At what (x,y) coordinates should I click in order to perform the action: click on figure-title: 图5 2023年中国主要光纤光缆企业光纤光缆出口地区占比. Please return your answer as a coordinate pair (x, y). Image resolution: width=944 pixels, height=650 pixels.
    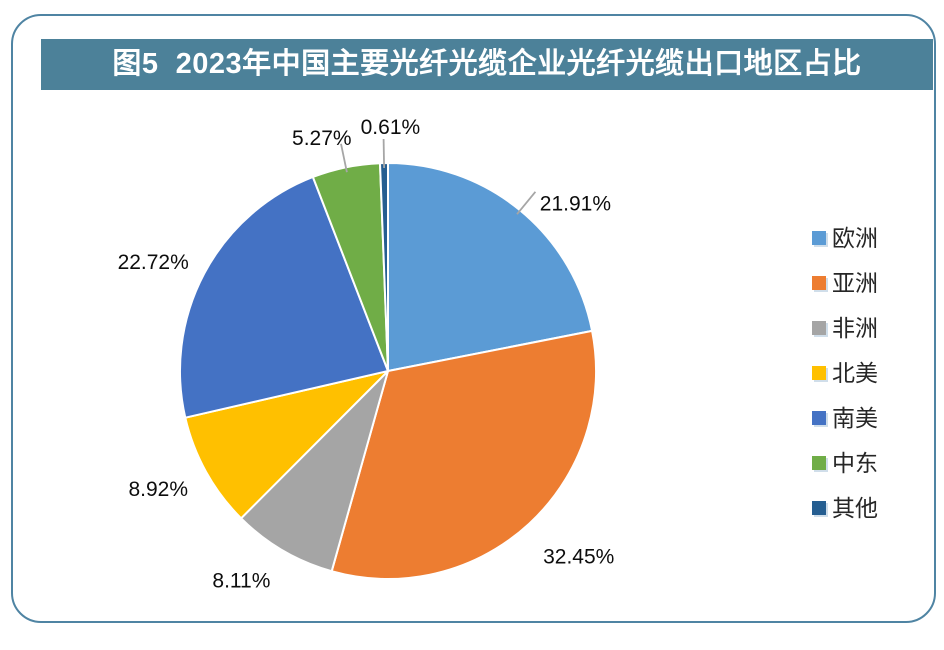
    Looking at the image, I should click on (487, 64).